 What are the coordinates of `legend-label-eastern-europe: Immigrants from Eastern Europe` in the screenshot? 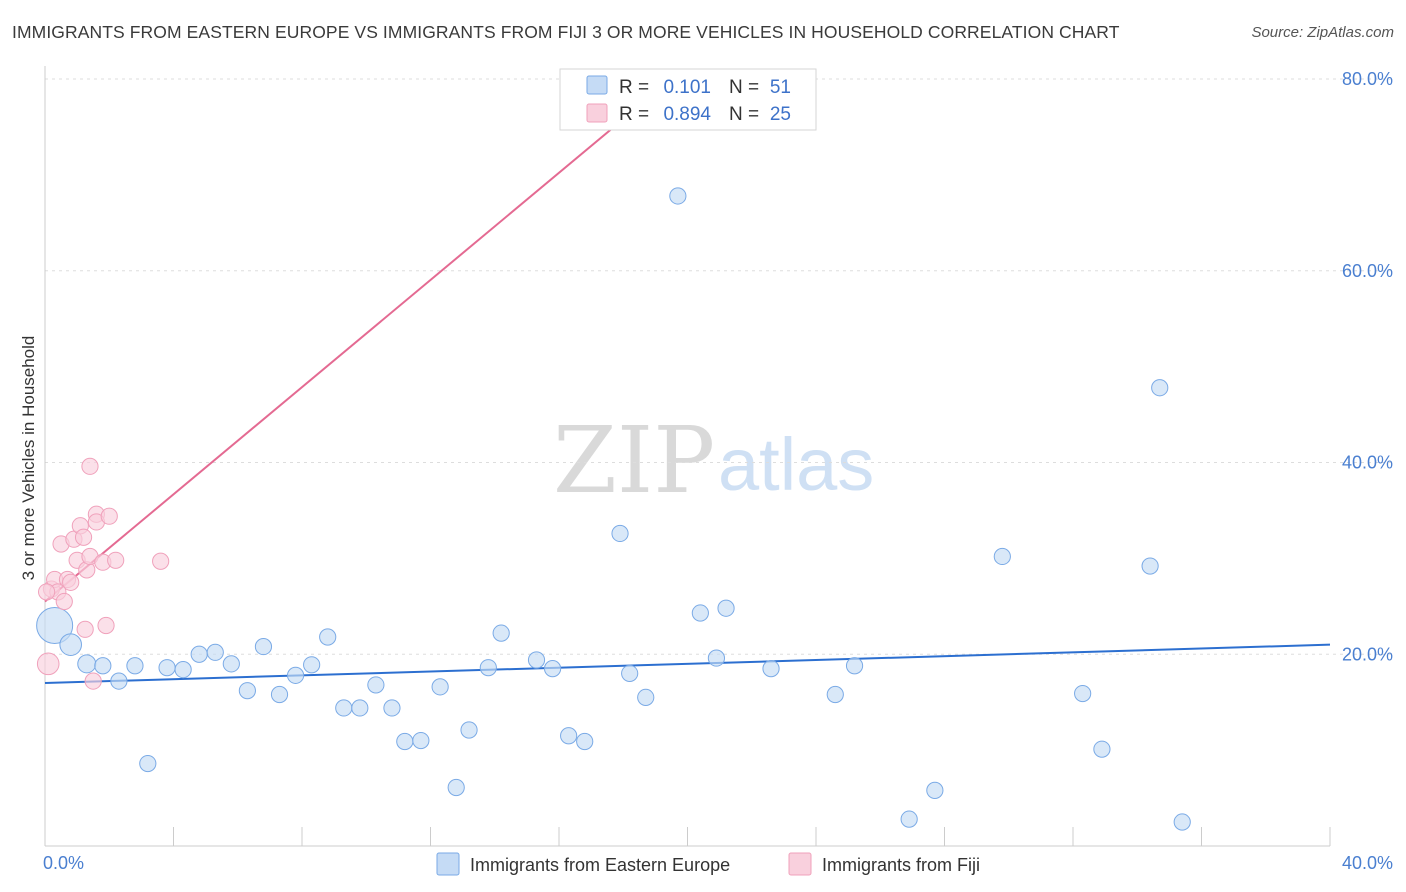 It's located at (600, 865).